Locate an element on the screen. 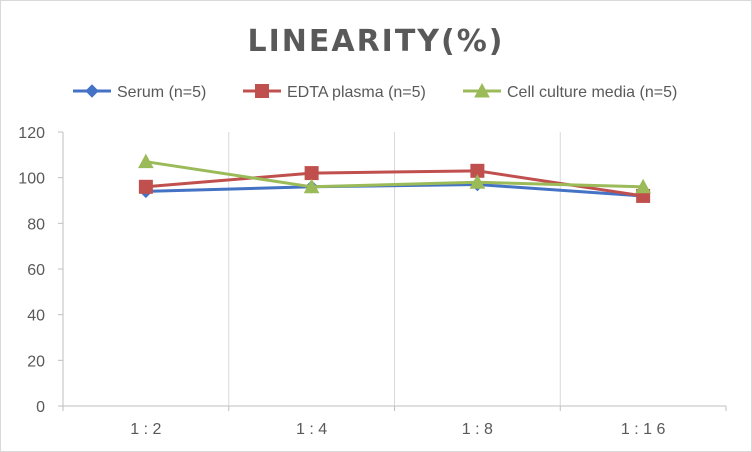  legend-label: EDTA plasma (n=5) is located at coordinates (356, 92).